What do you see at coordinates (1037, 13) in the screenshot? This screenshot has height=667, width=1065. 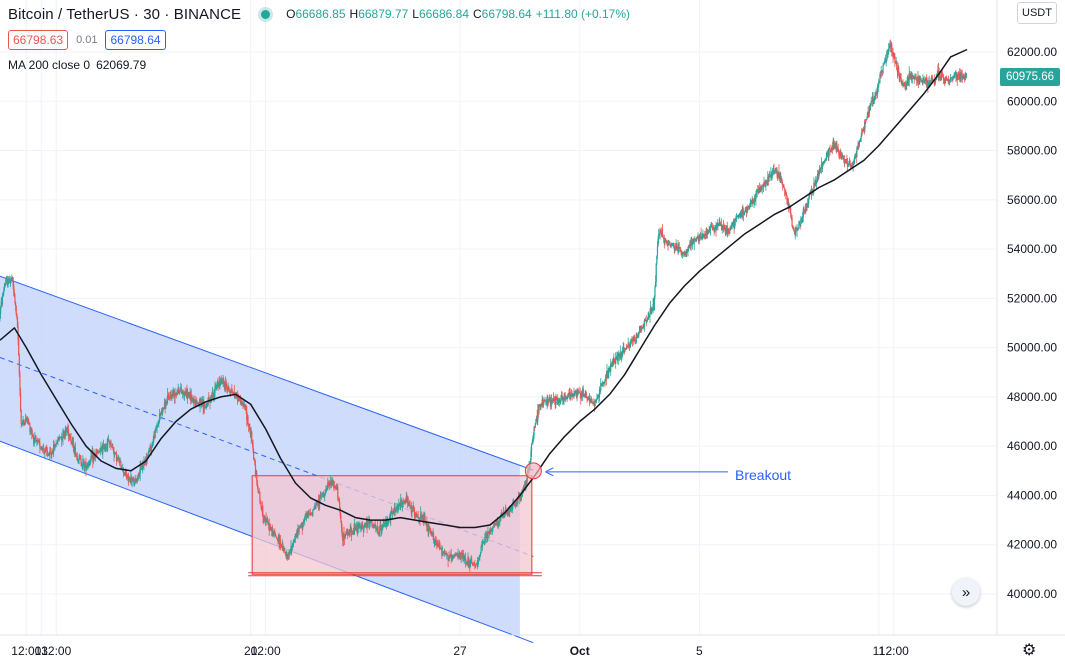 I see `currency-button: USDT` at bounding box center [1037, 13].